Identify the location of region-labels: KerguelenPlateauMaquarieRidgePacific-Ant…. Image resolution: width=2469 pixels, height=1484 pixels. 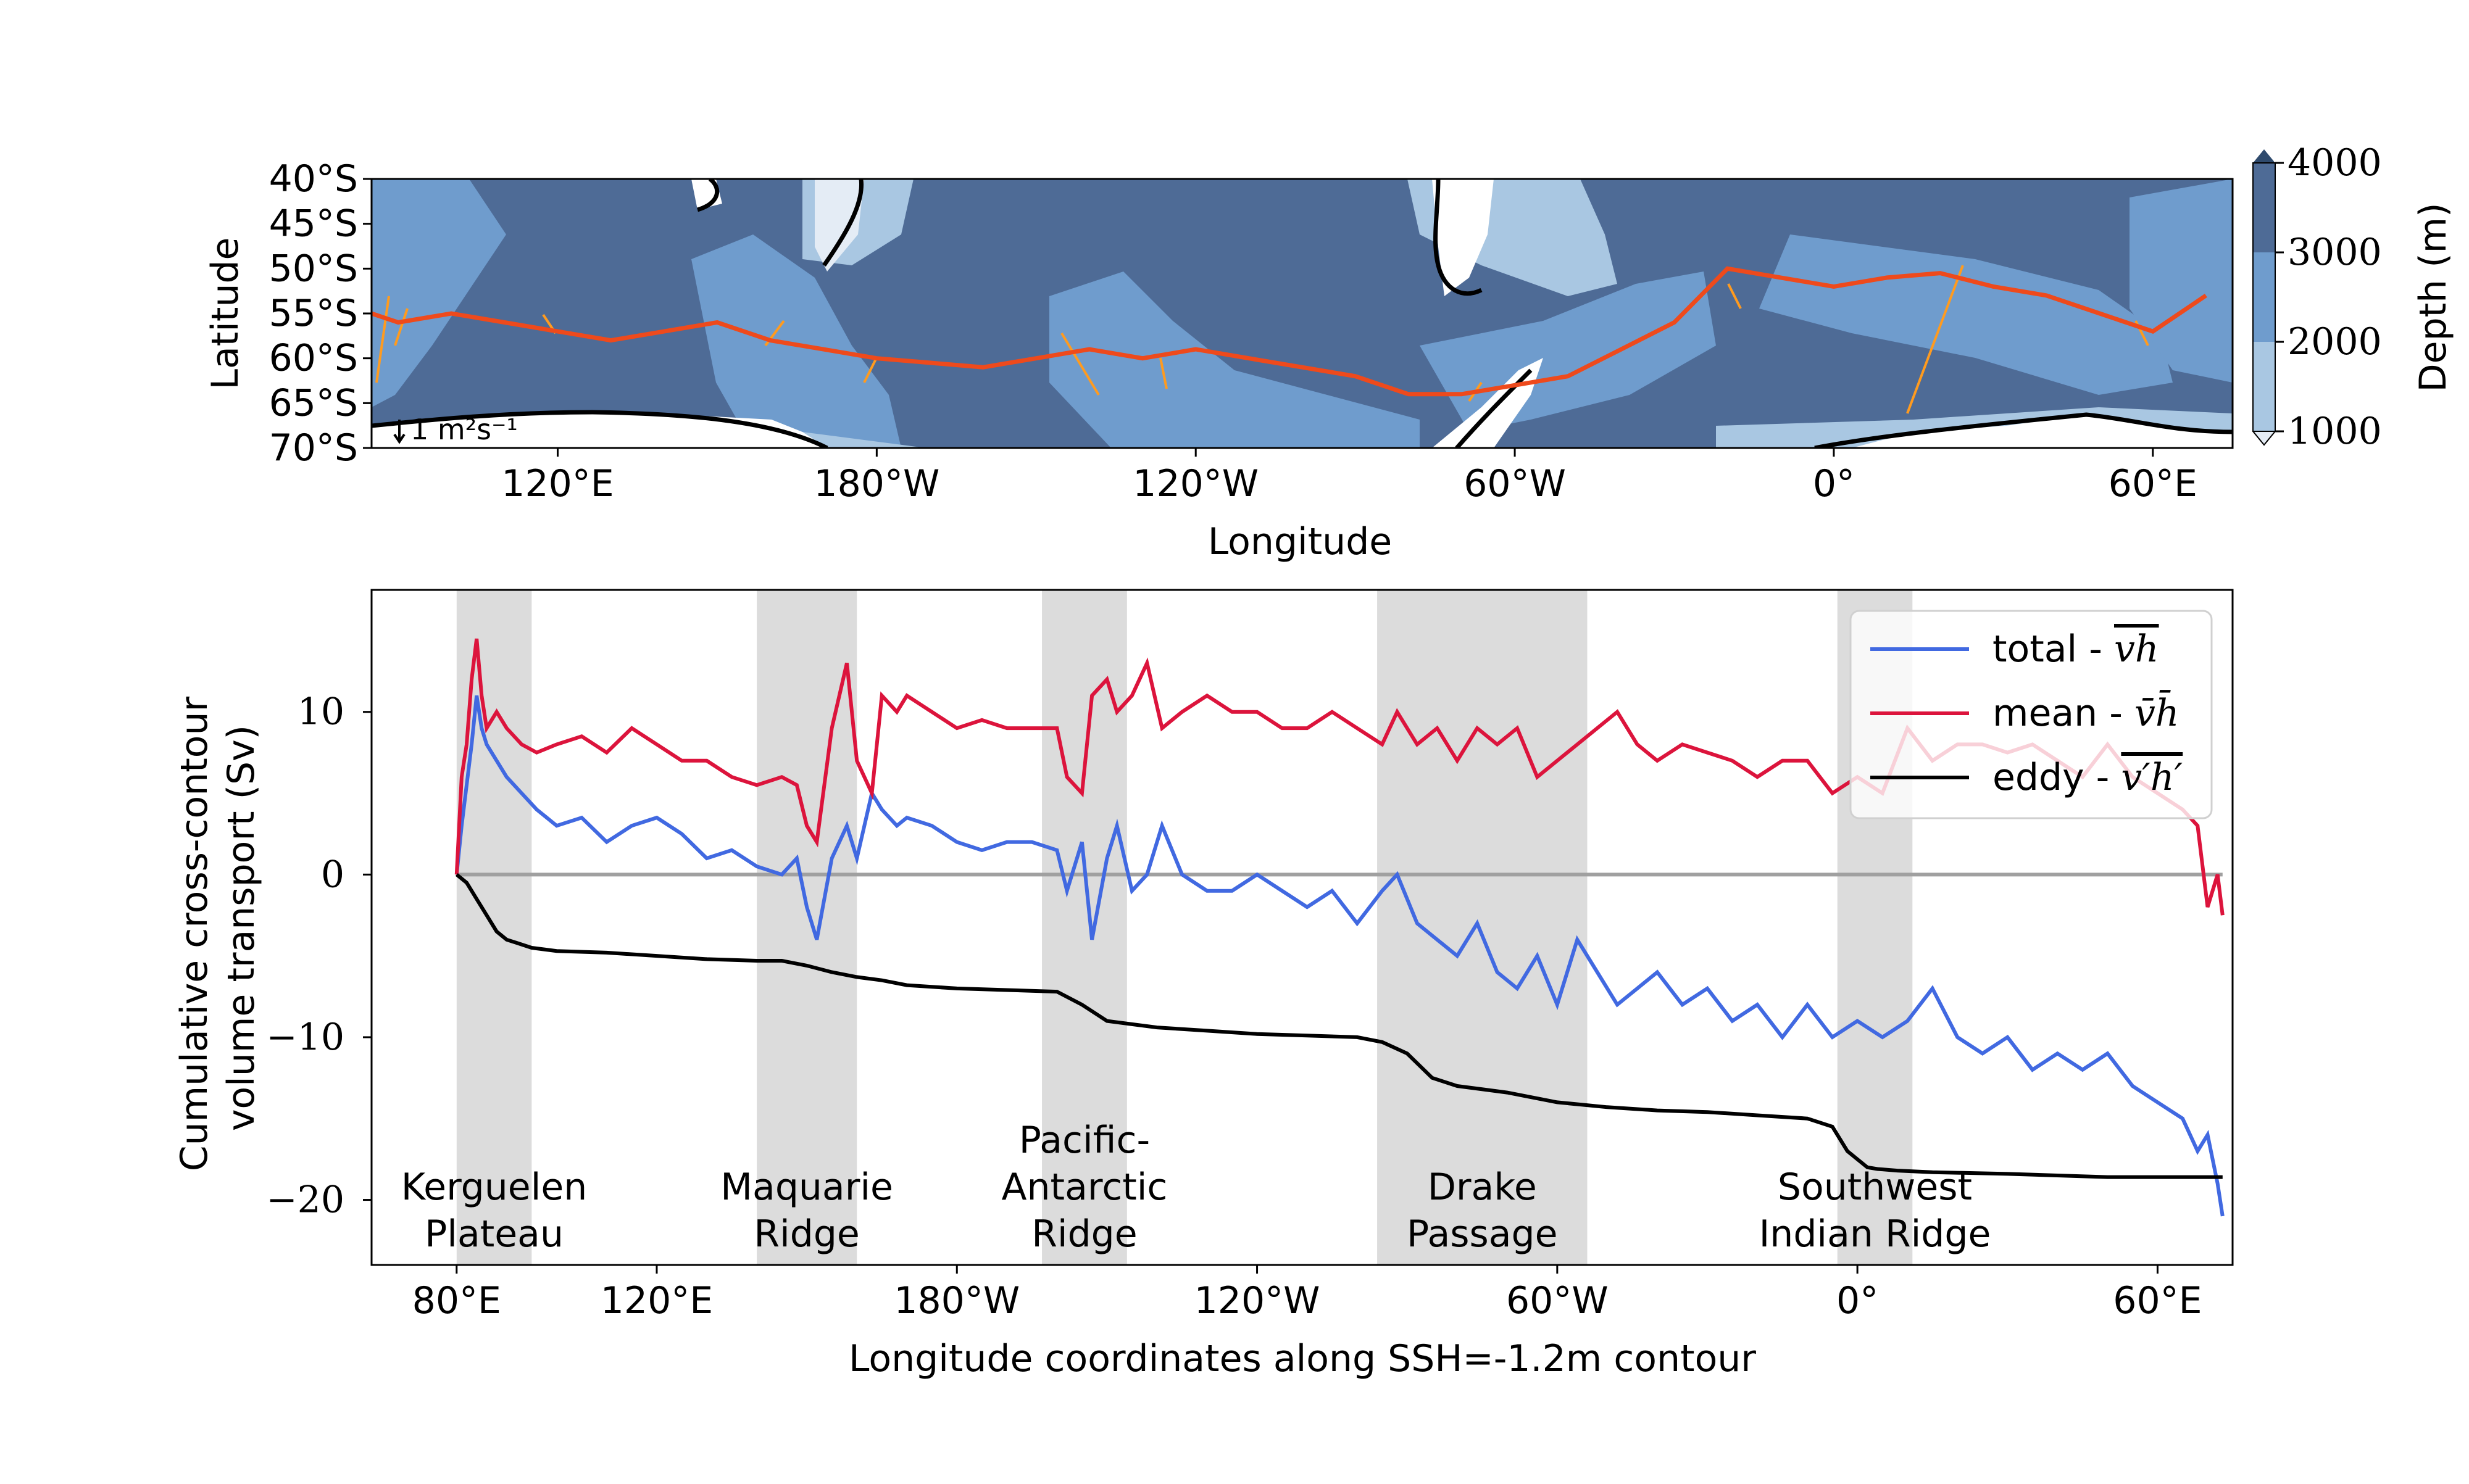
(1196, 1187).